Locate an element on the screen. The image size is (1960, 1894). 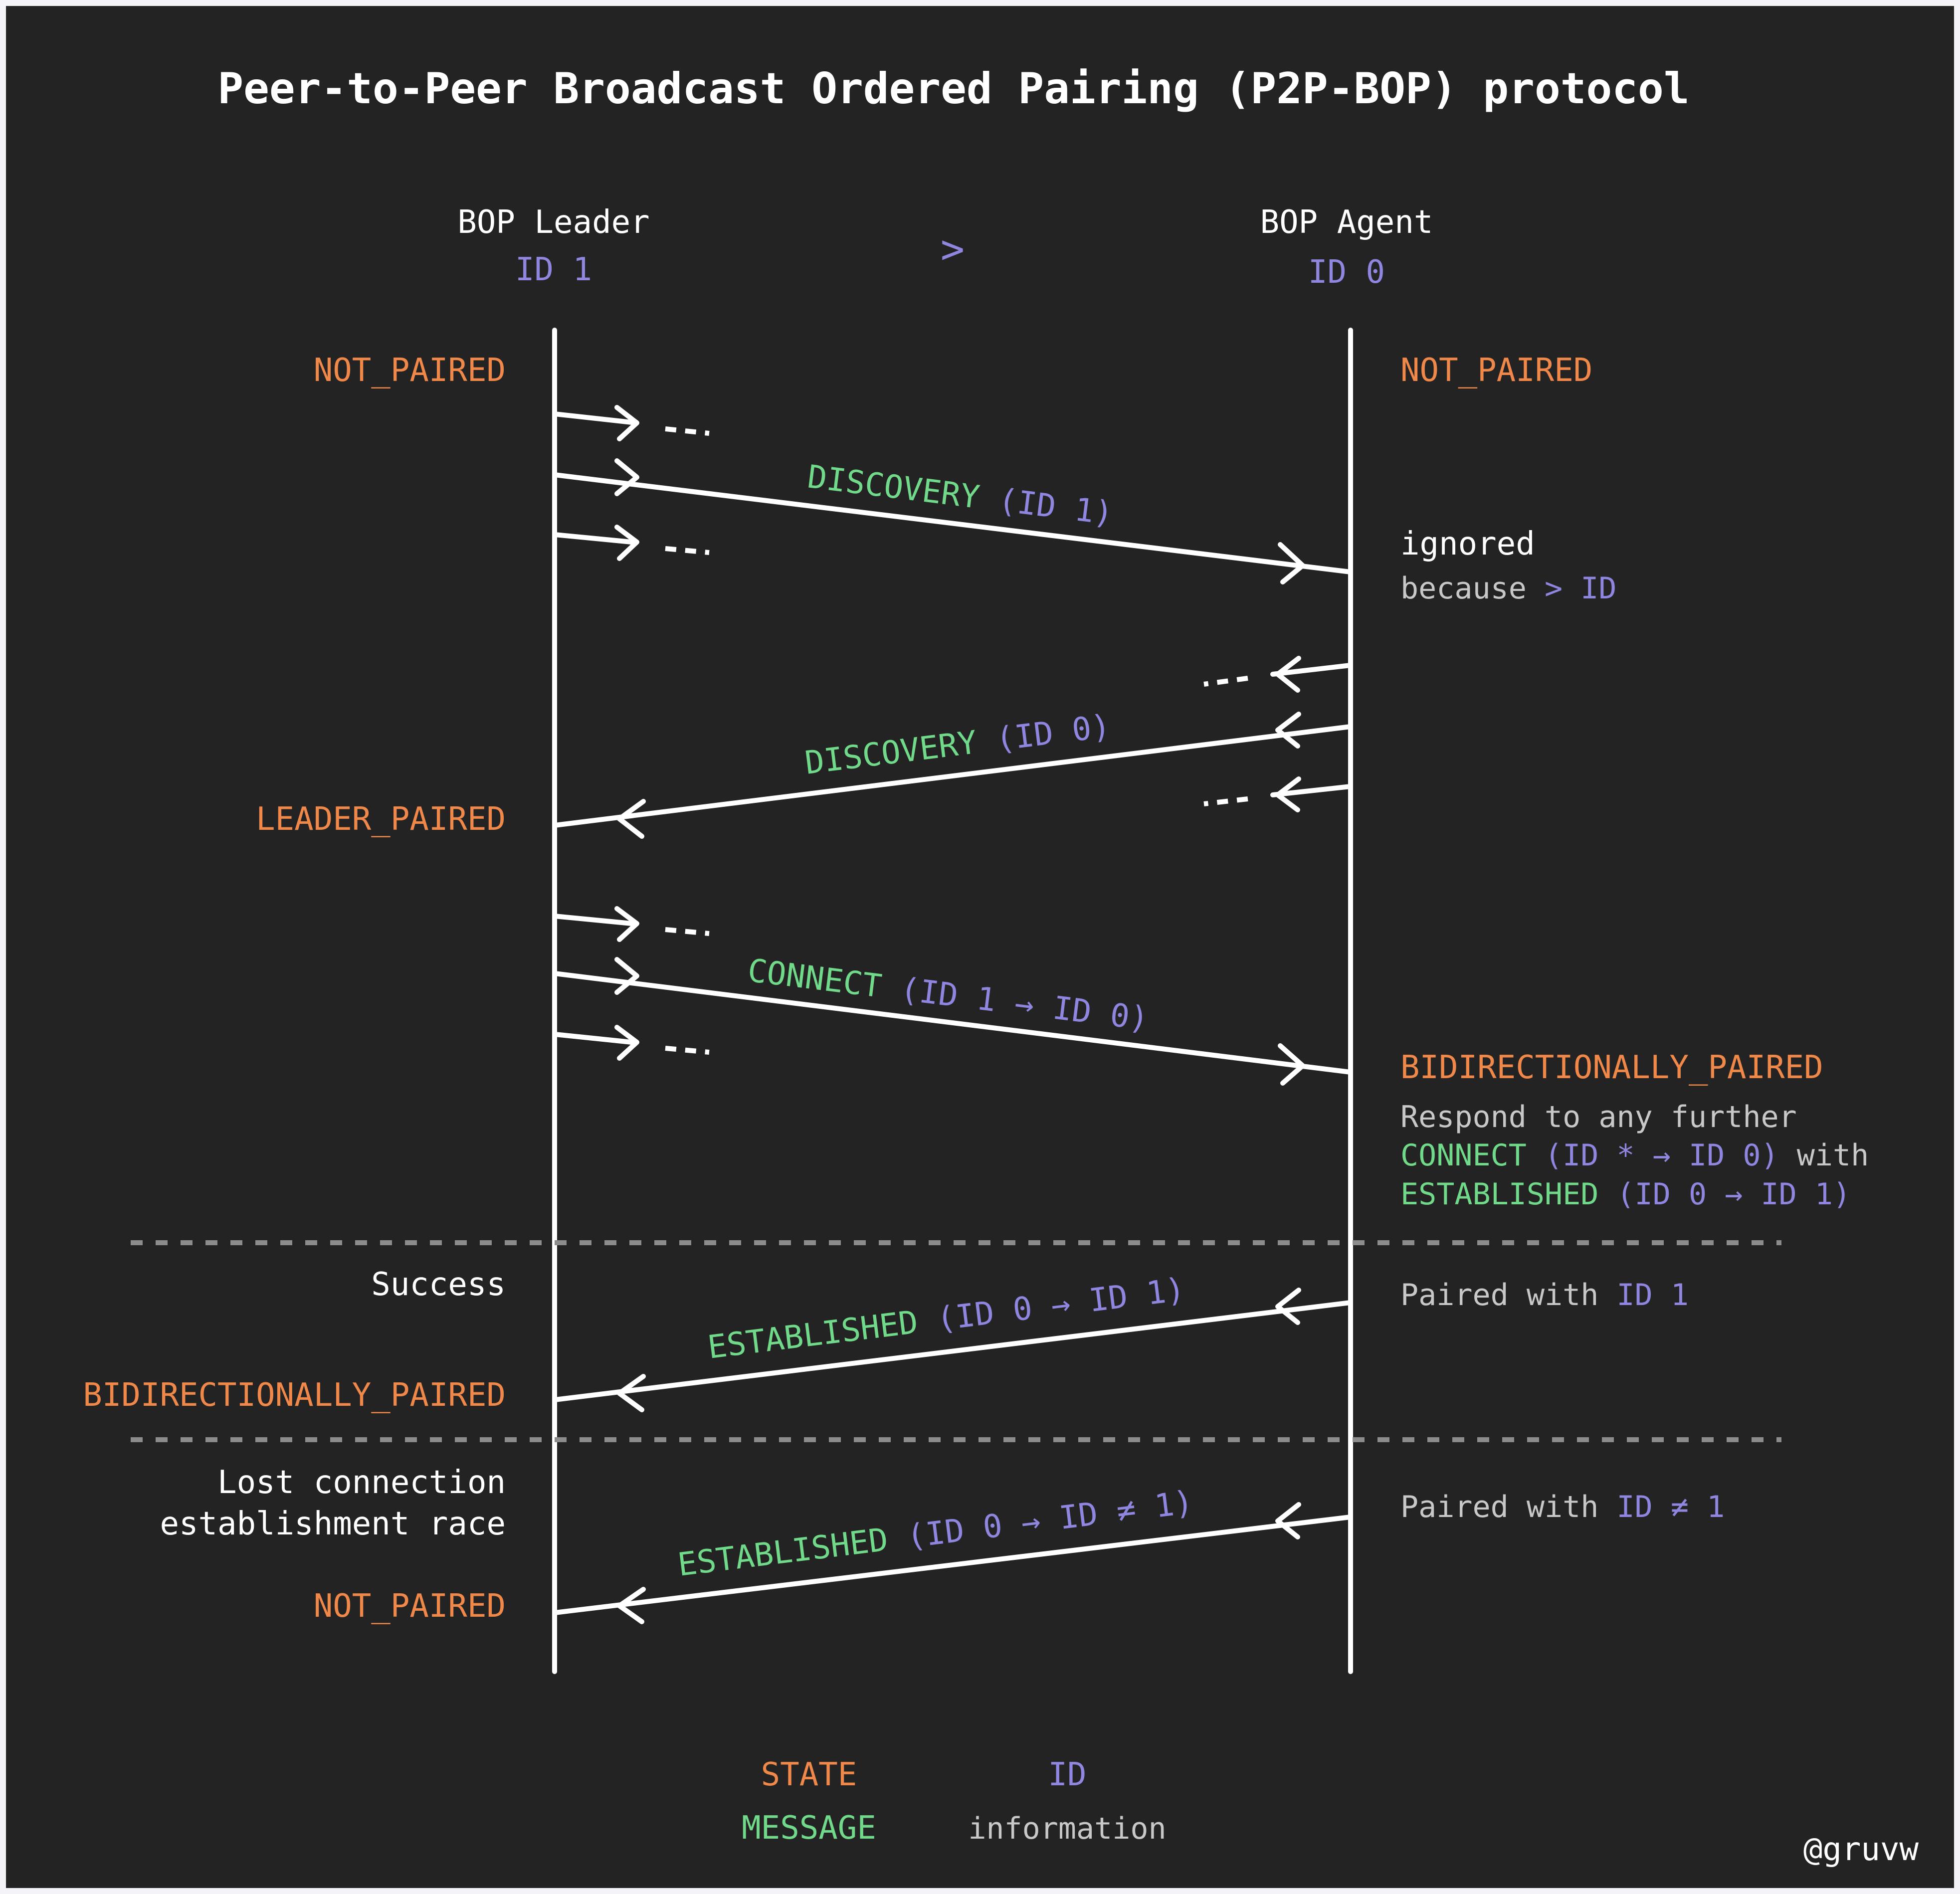
message-label-discovery-id0: DISCOVERY (ID 0) is located at coordinates (958, 745).